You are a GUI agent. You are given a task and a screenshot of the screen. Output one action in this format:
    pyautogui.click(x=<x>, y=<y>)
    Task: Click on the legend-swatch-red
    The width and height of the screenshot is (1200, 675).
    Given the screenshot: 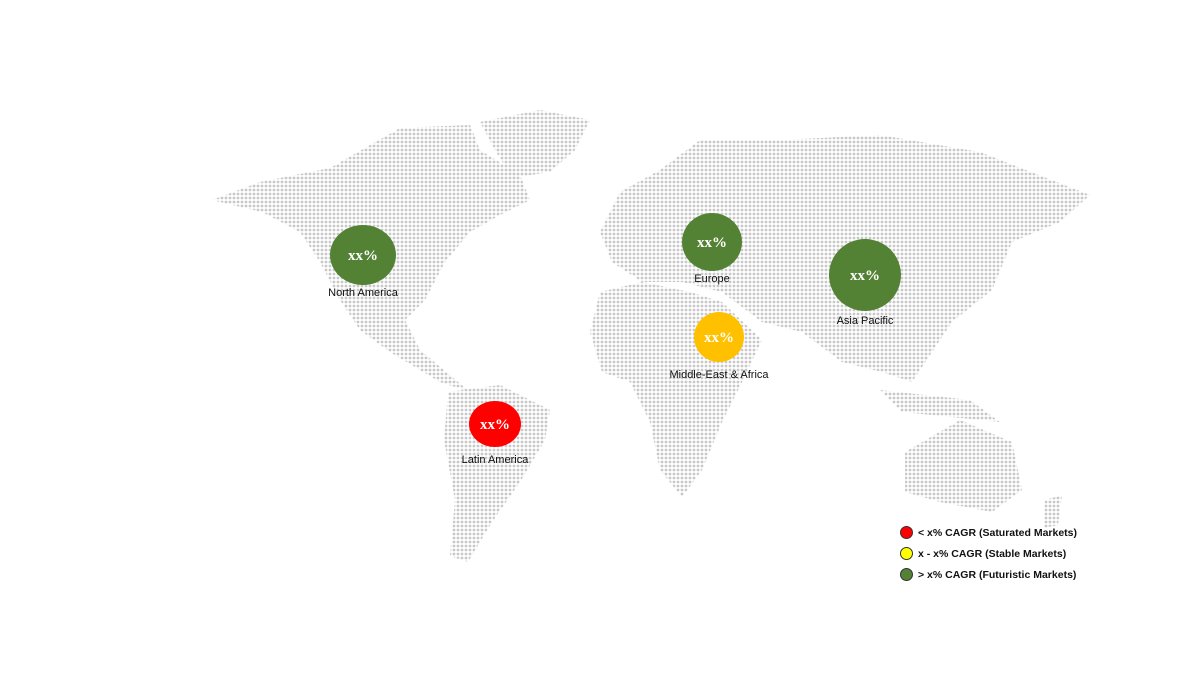 What is the action you would take?
    pyautogui.click(x=906, y=532)
    